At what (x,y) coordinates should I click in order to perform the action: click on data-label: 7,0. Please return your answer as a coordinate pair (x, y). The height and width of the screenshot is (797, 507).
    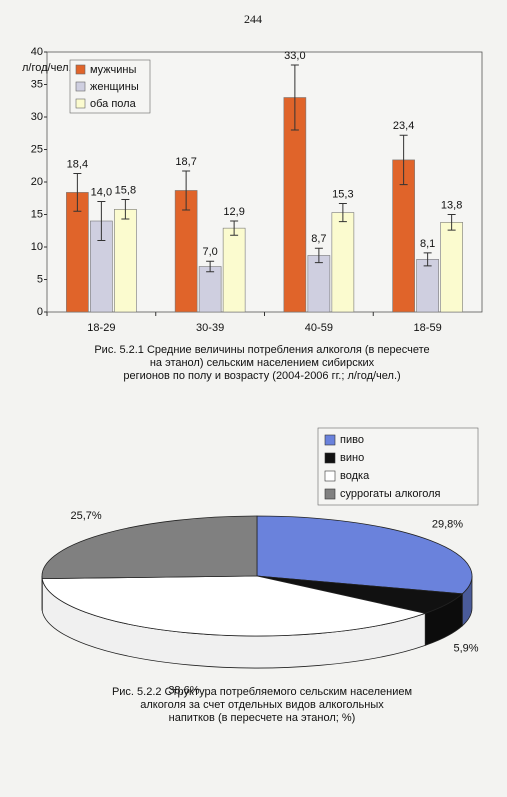
    Looking at the image, I should click on (209, 252).